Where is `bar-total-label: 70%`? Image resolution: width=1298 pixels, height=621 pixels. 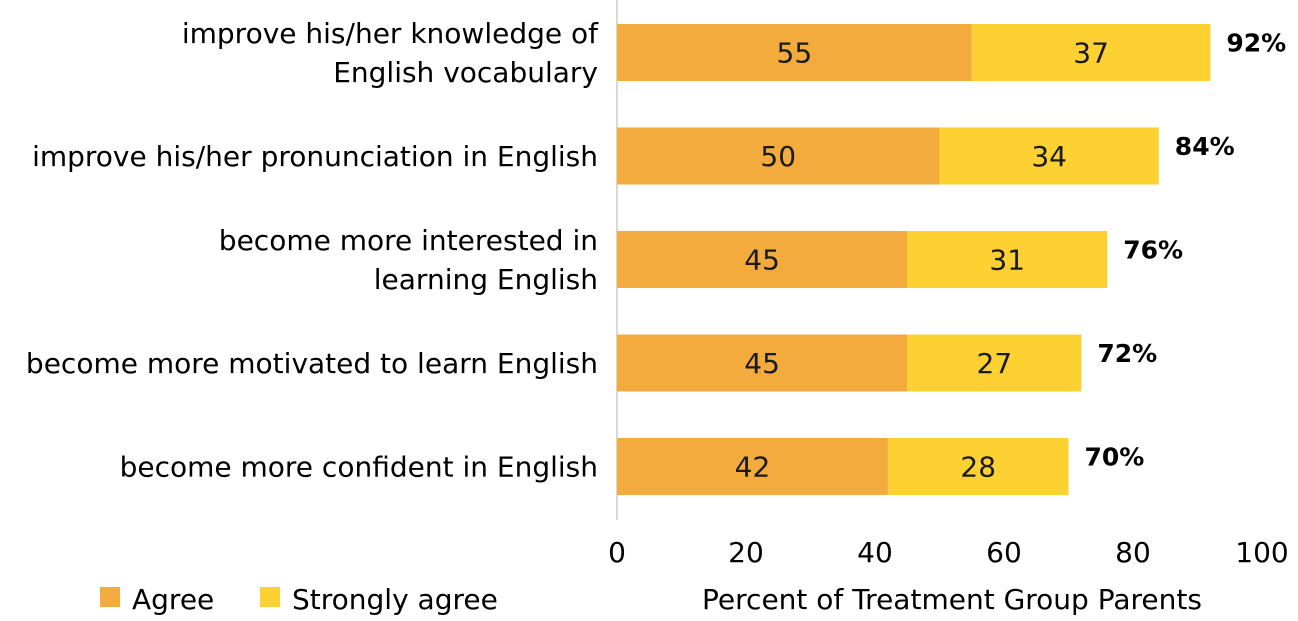 bar-total-label: 70% is located at coordinates (1115, 457).